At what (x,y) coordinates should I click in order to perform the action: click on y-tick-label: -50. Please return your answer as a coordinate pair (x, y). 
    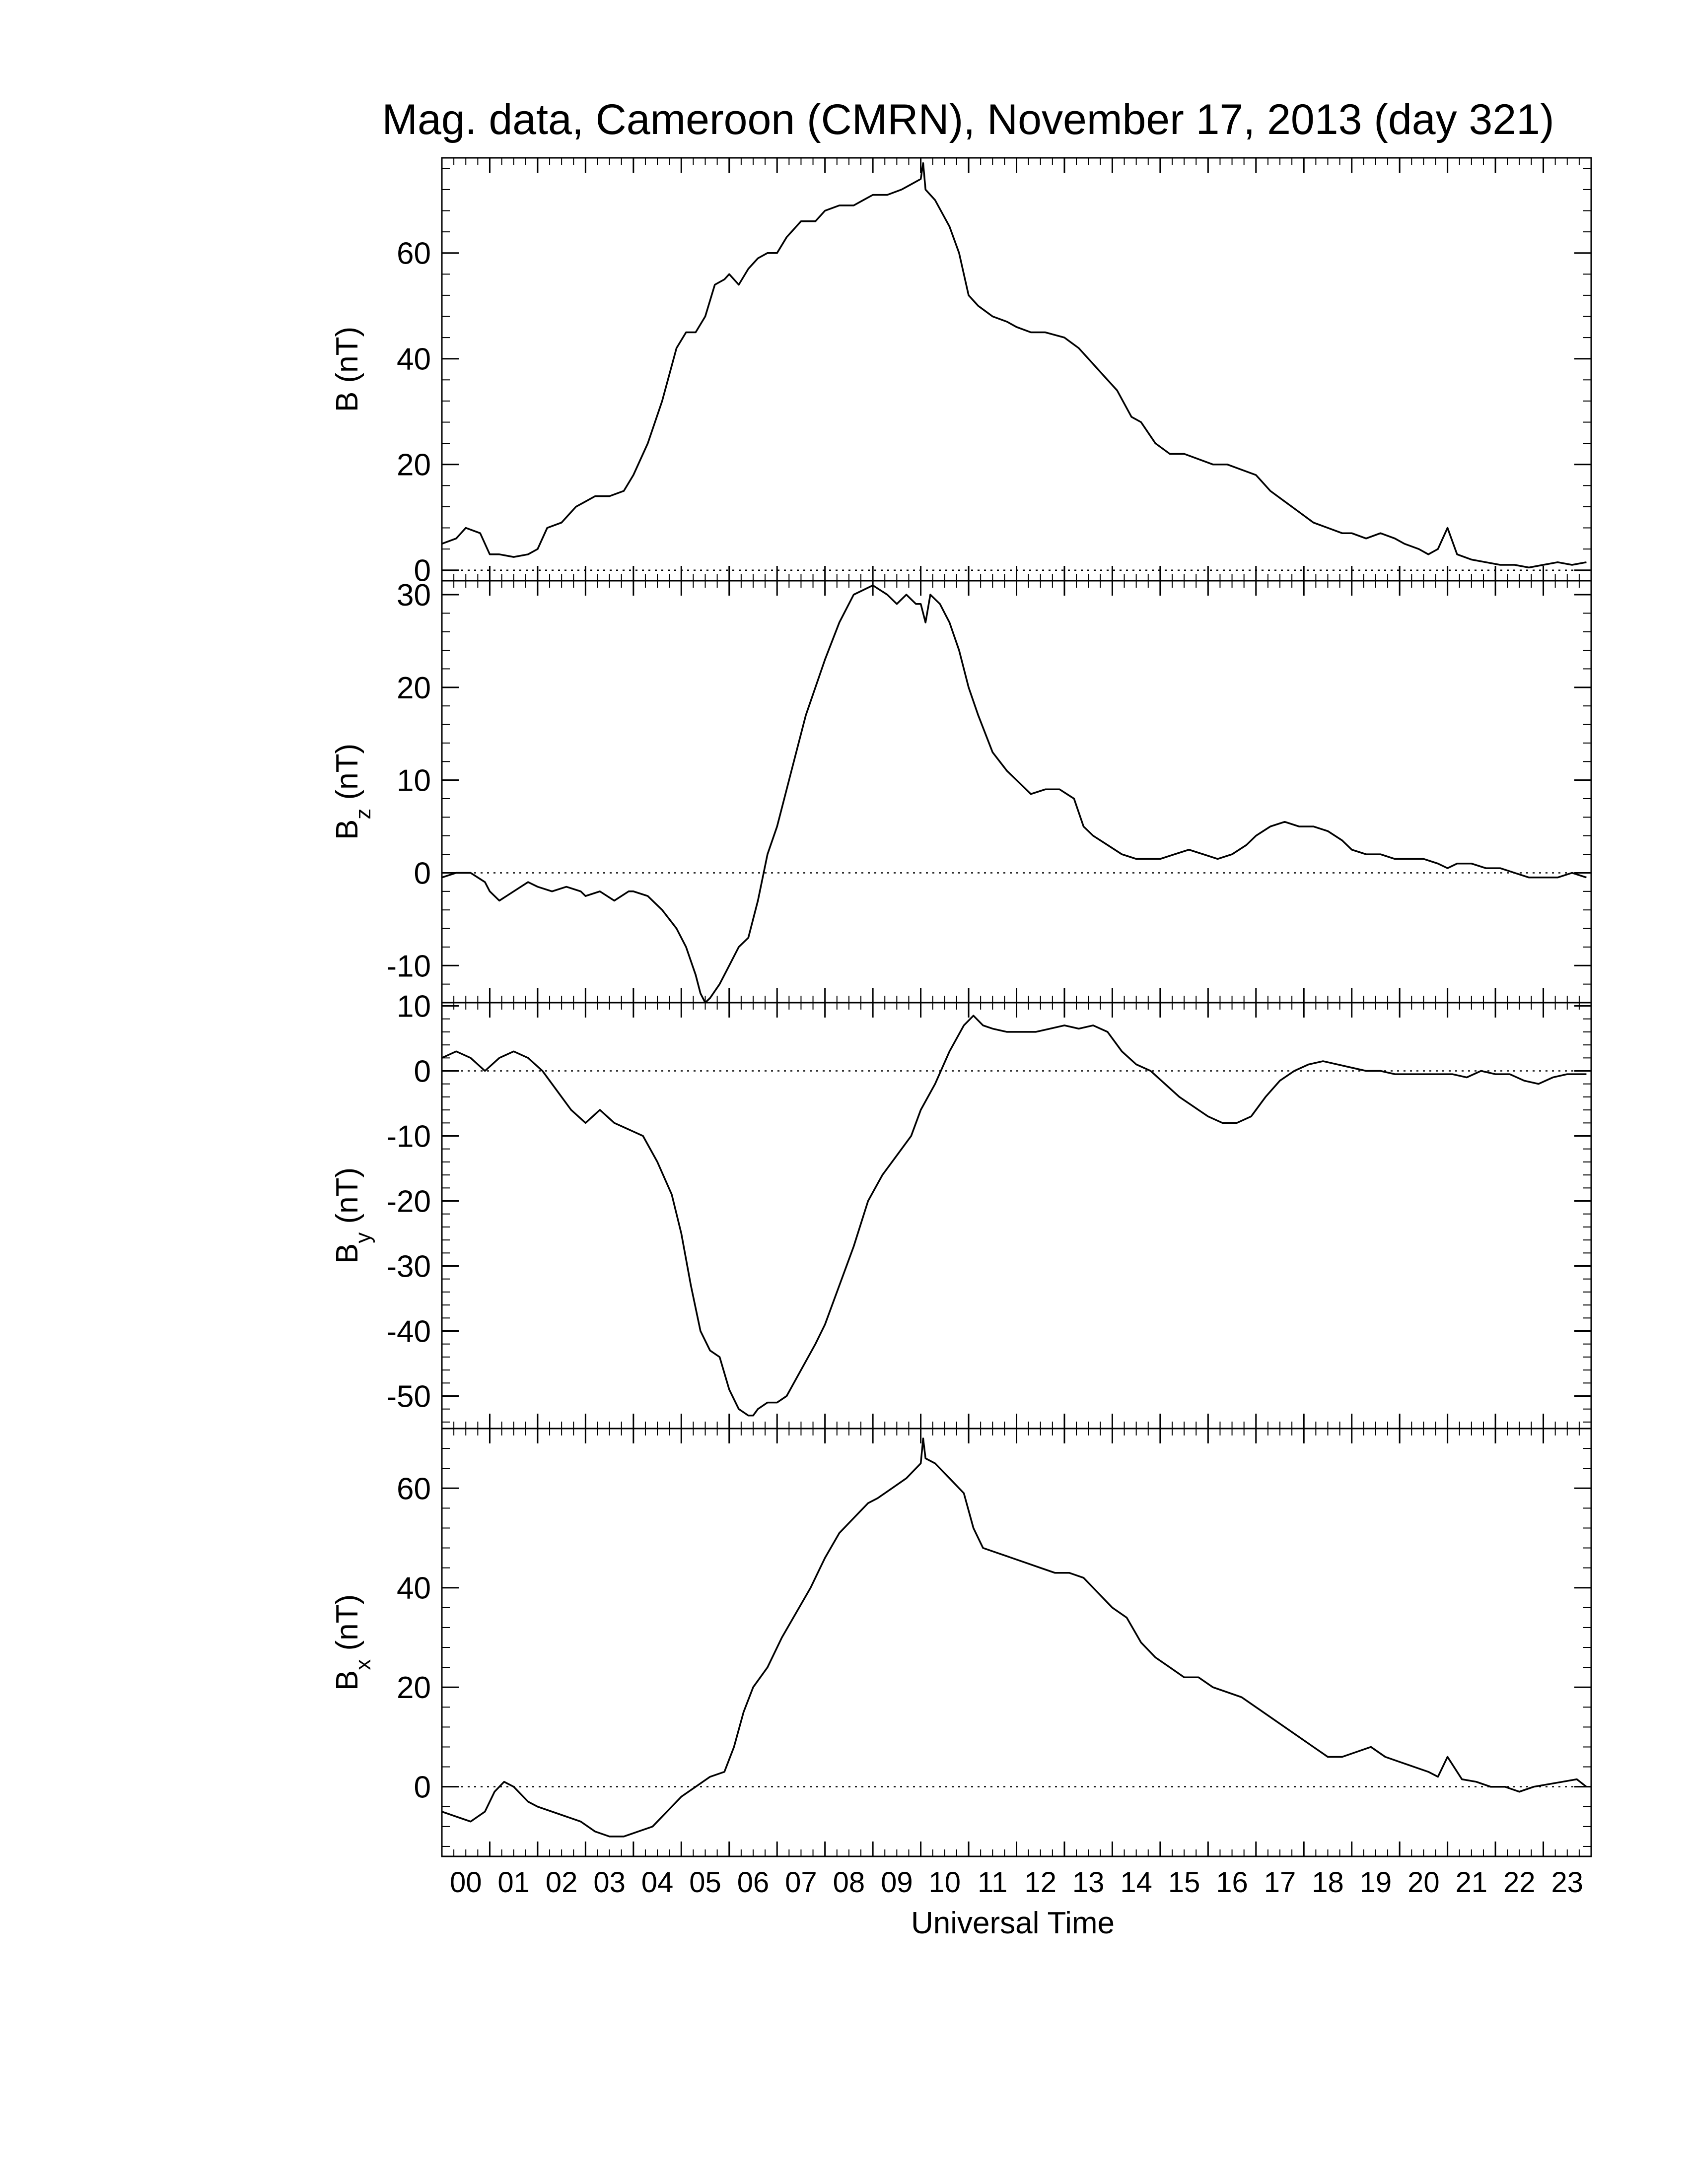
    Looking at the image, I should click on (408, 1397).